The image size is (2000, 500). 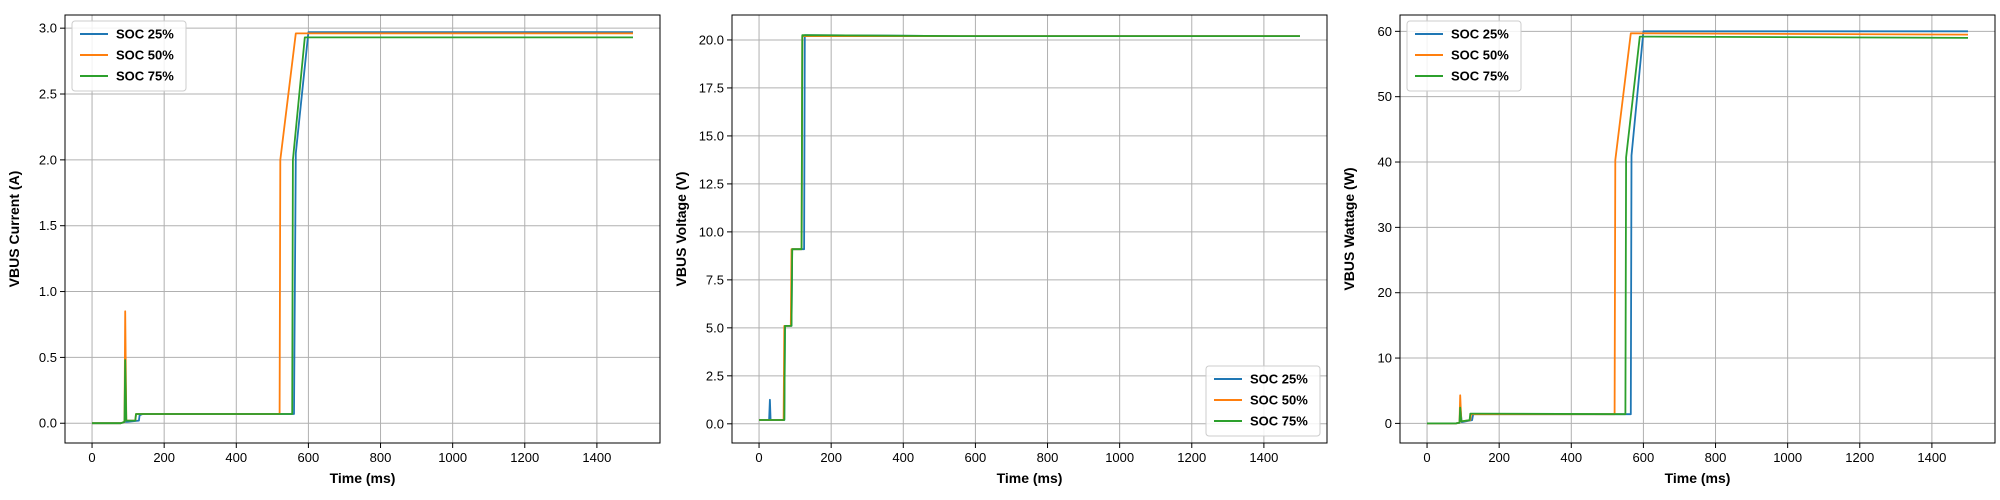 What do you see at coordinates (14, 229) in the screenshot?
I see `y-axis-label: VBUS Current (A)` at bounding box center [14, 229].